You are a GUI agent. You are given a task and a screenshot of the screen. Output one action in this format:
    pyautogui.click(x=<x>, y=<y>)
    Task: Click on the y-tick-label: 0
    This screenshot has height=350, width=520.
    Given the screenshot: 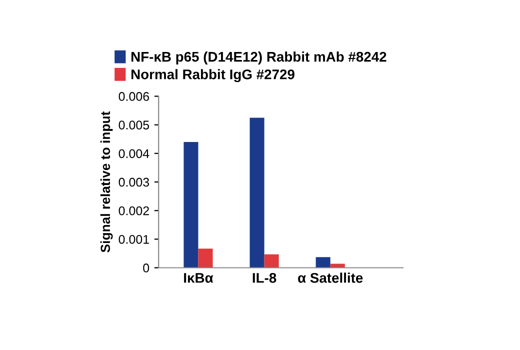 What is the action you would take?
    pyautogui.click(x=146, y=268)
    